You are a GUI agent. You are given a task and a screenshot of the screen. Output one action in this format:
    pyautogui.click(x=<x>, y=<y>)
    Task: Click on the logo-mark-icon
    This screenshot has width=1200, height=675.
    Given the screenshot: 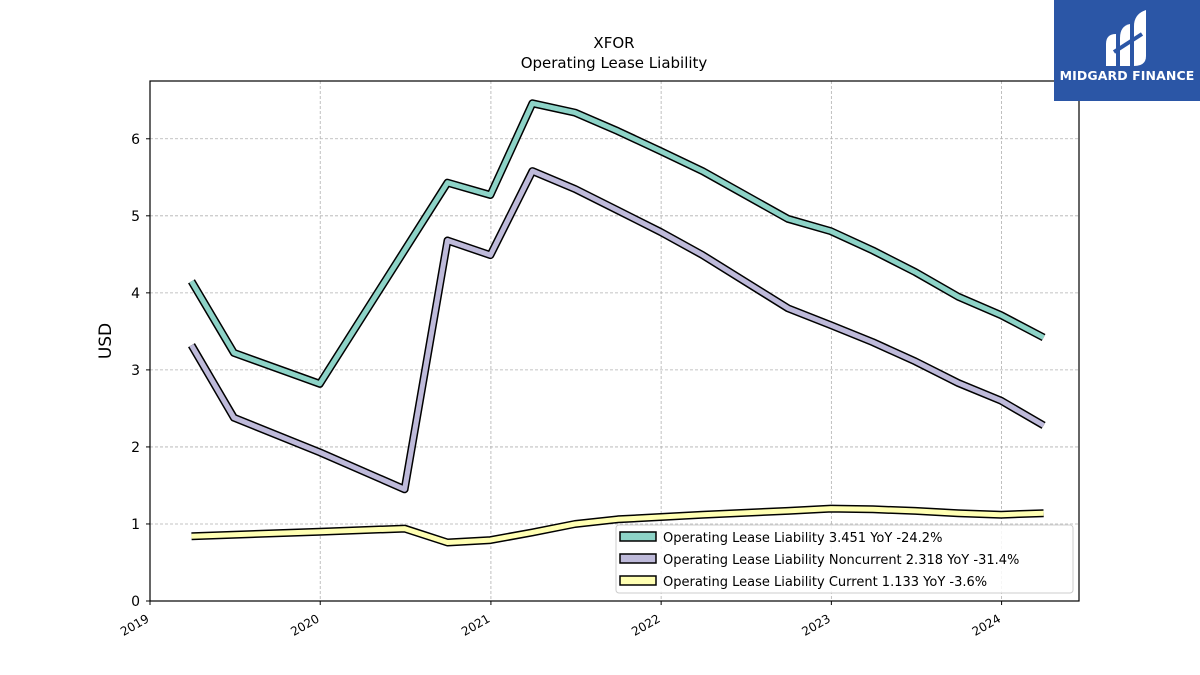 What is the action you would take?
    pyautogui.click(x=1126, y=38)
    